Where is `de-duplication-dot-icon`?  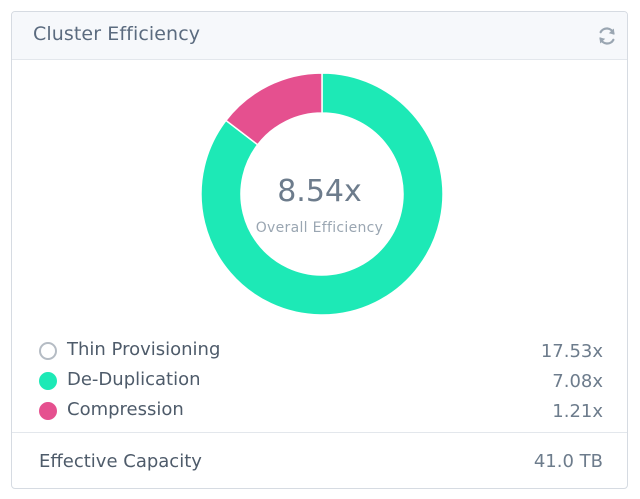 de-duplication-dot-icon is located at coordinates (48, 381).